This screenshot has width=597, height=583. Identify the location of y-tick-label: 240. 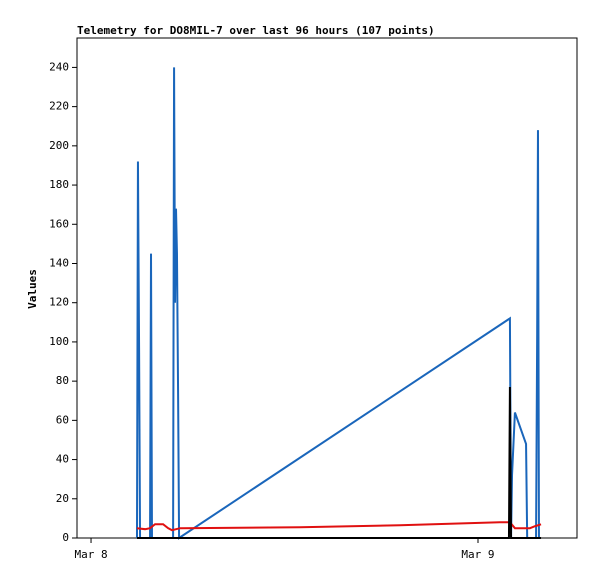
(59, 66).